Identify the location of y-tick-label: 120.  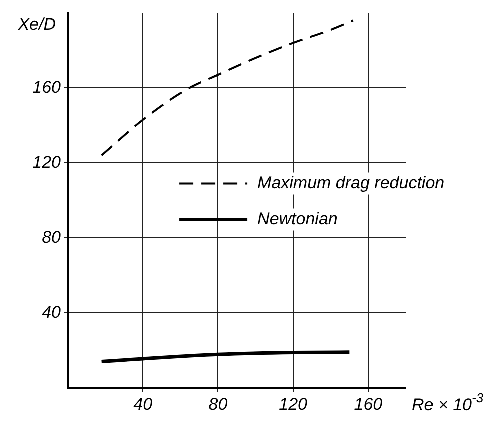
(47, 162).